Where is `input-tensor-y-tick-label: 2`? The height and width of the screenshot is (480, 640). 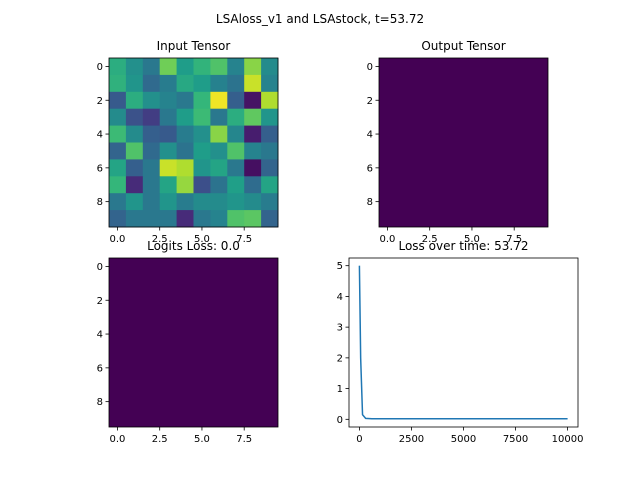
input-tensor-y-tick-label: 2 is located at coordinates (100, 101).